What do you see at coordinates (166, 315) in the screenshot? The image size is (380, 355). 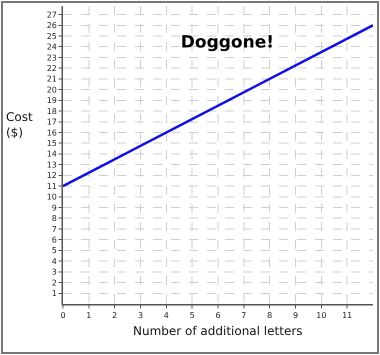 I see `x-tick-label: 4` at bounding box center [166, 315].